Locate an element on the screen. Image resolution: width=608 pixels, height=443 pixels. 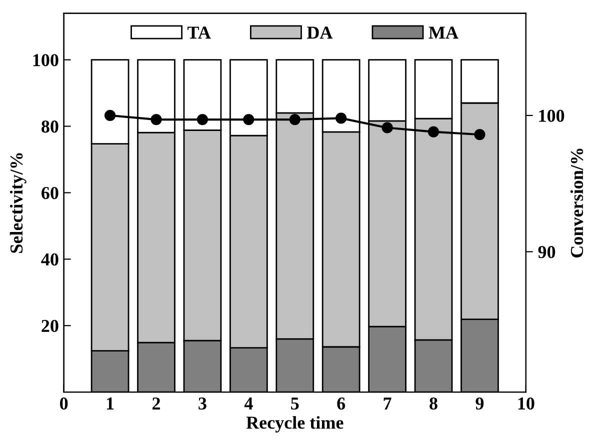
x-tick-label: 10 is located at coordinates (526, 403).